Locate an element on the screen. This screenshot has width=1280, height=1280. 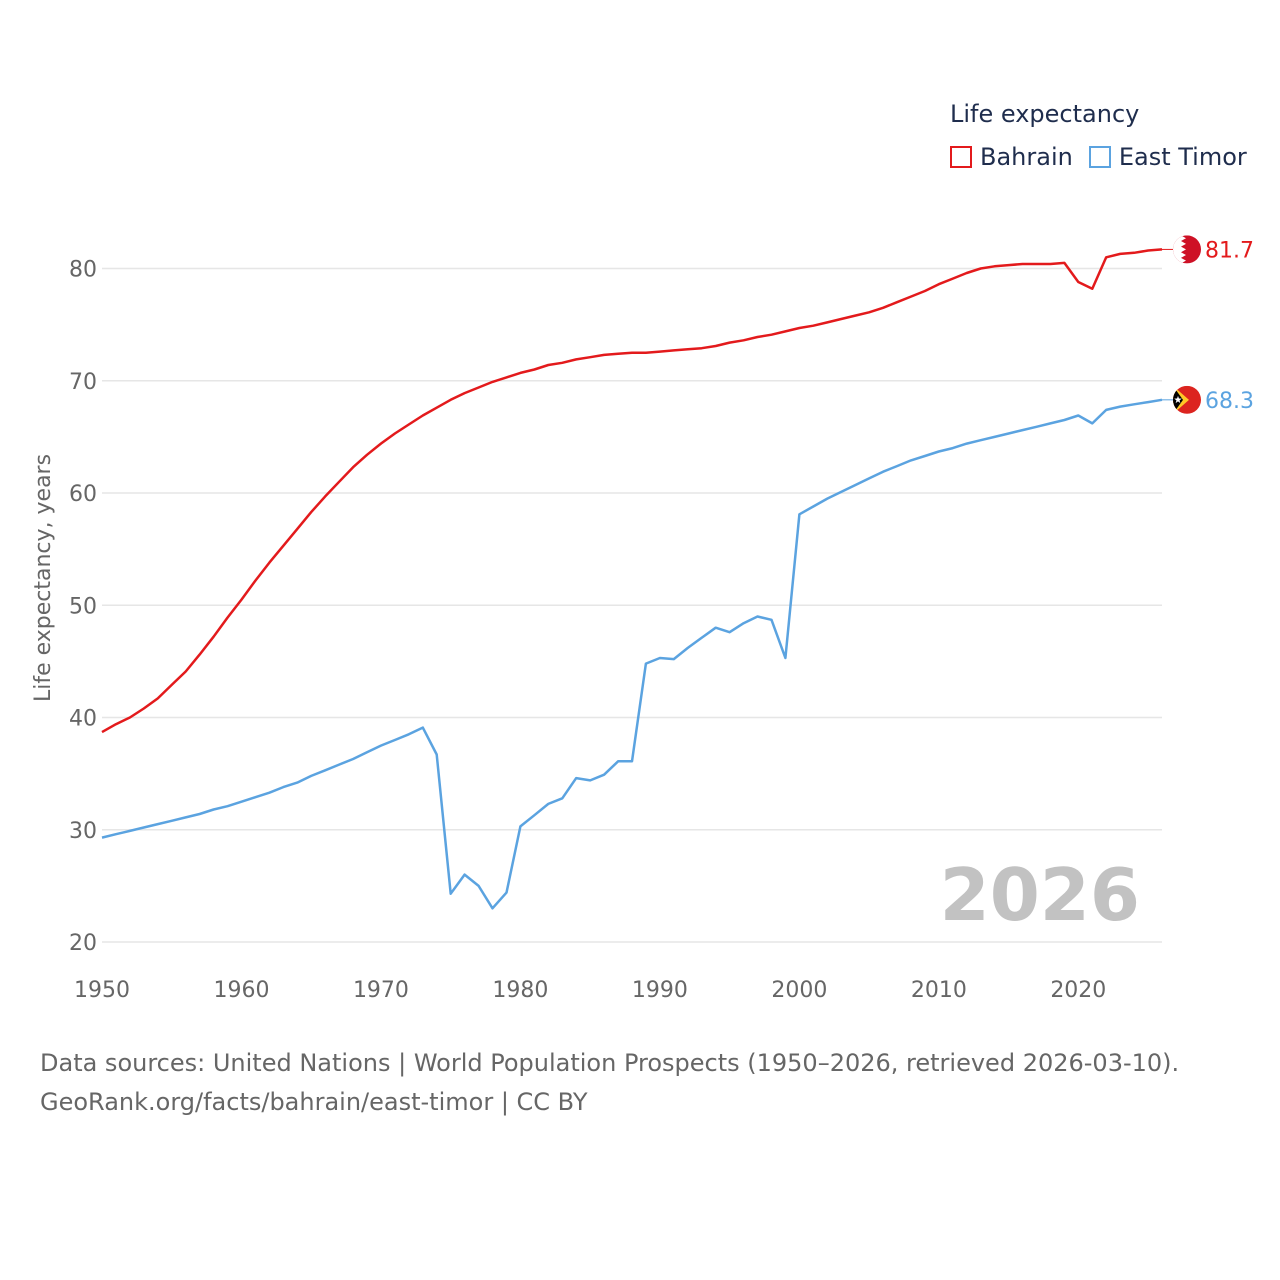
y-tick-label: 80 is located at coordinates (83, 270).